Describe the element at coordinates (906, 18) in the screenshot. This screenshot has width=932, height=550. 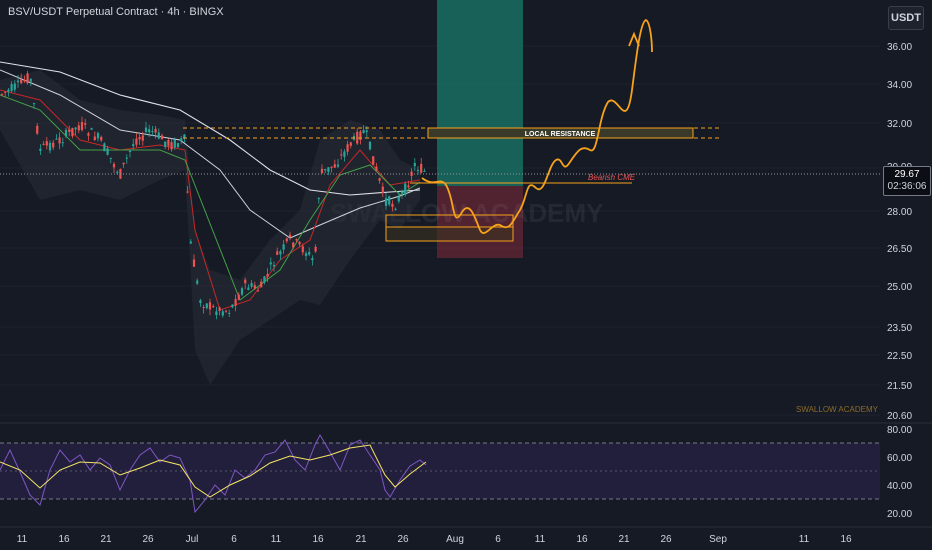
I see `currency-button: USDT` at that location.